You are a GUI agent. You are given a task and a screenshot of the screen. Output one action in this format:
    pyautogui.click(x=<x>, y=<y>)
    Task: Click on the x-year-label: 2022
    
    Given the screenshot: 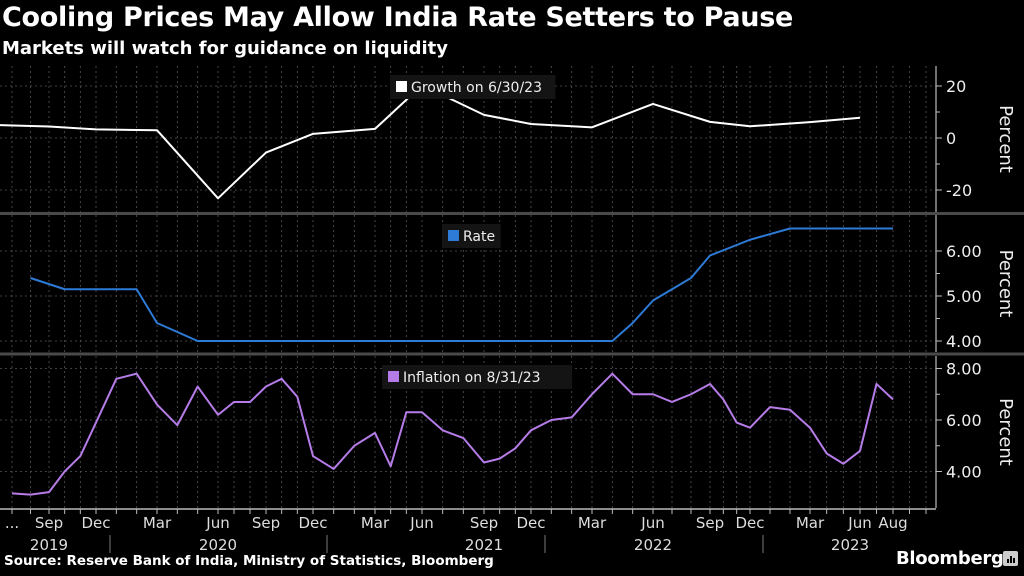 What is the action you would take?
    pyautogui.click(x=653, y=545)
    